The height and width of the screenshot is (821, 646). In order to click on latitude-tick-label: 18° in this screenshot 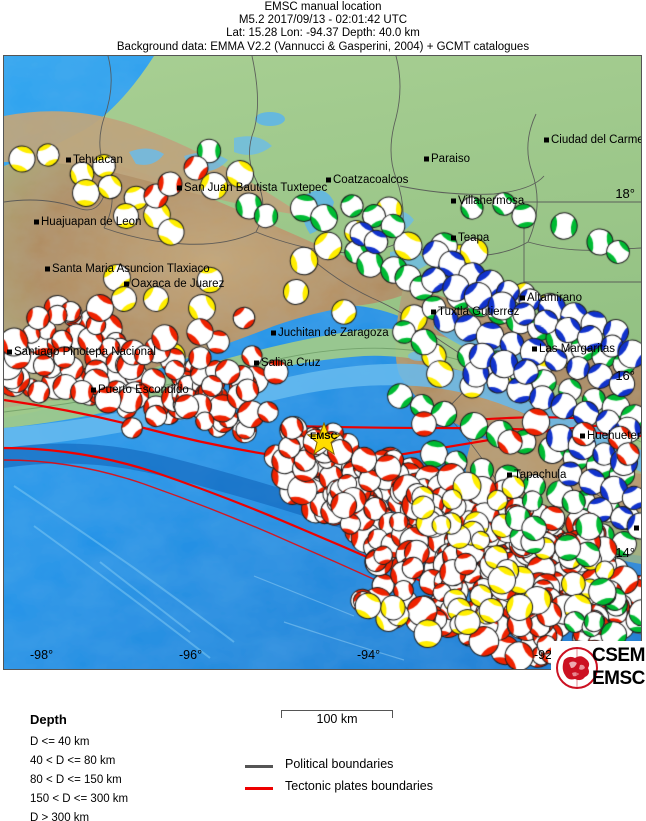, I will do `click(625, 193)`.